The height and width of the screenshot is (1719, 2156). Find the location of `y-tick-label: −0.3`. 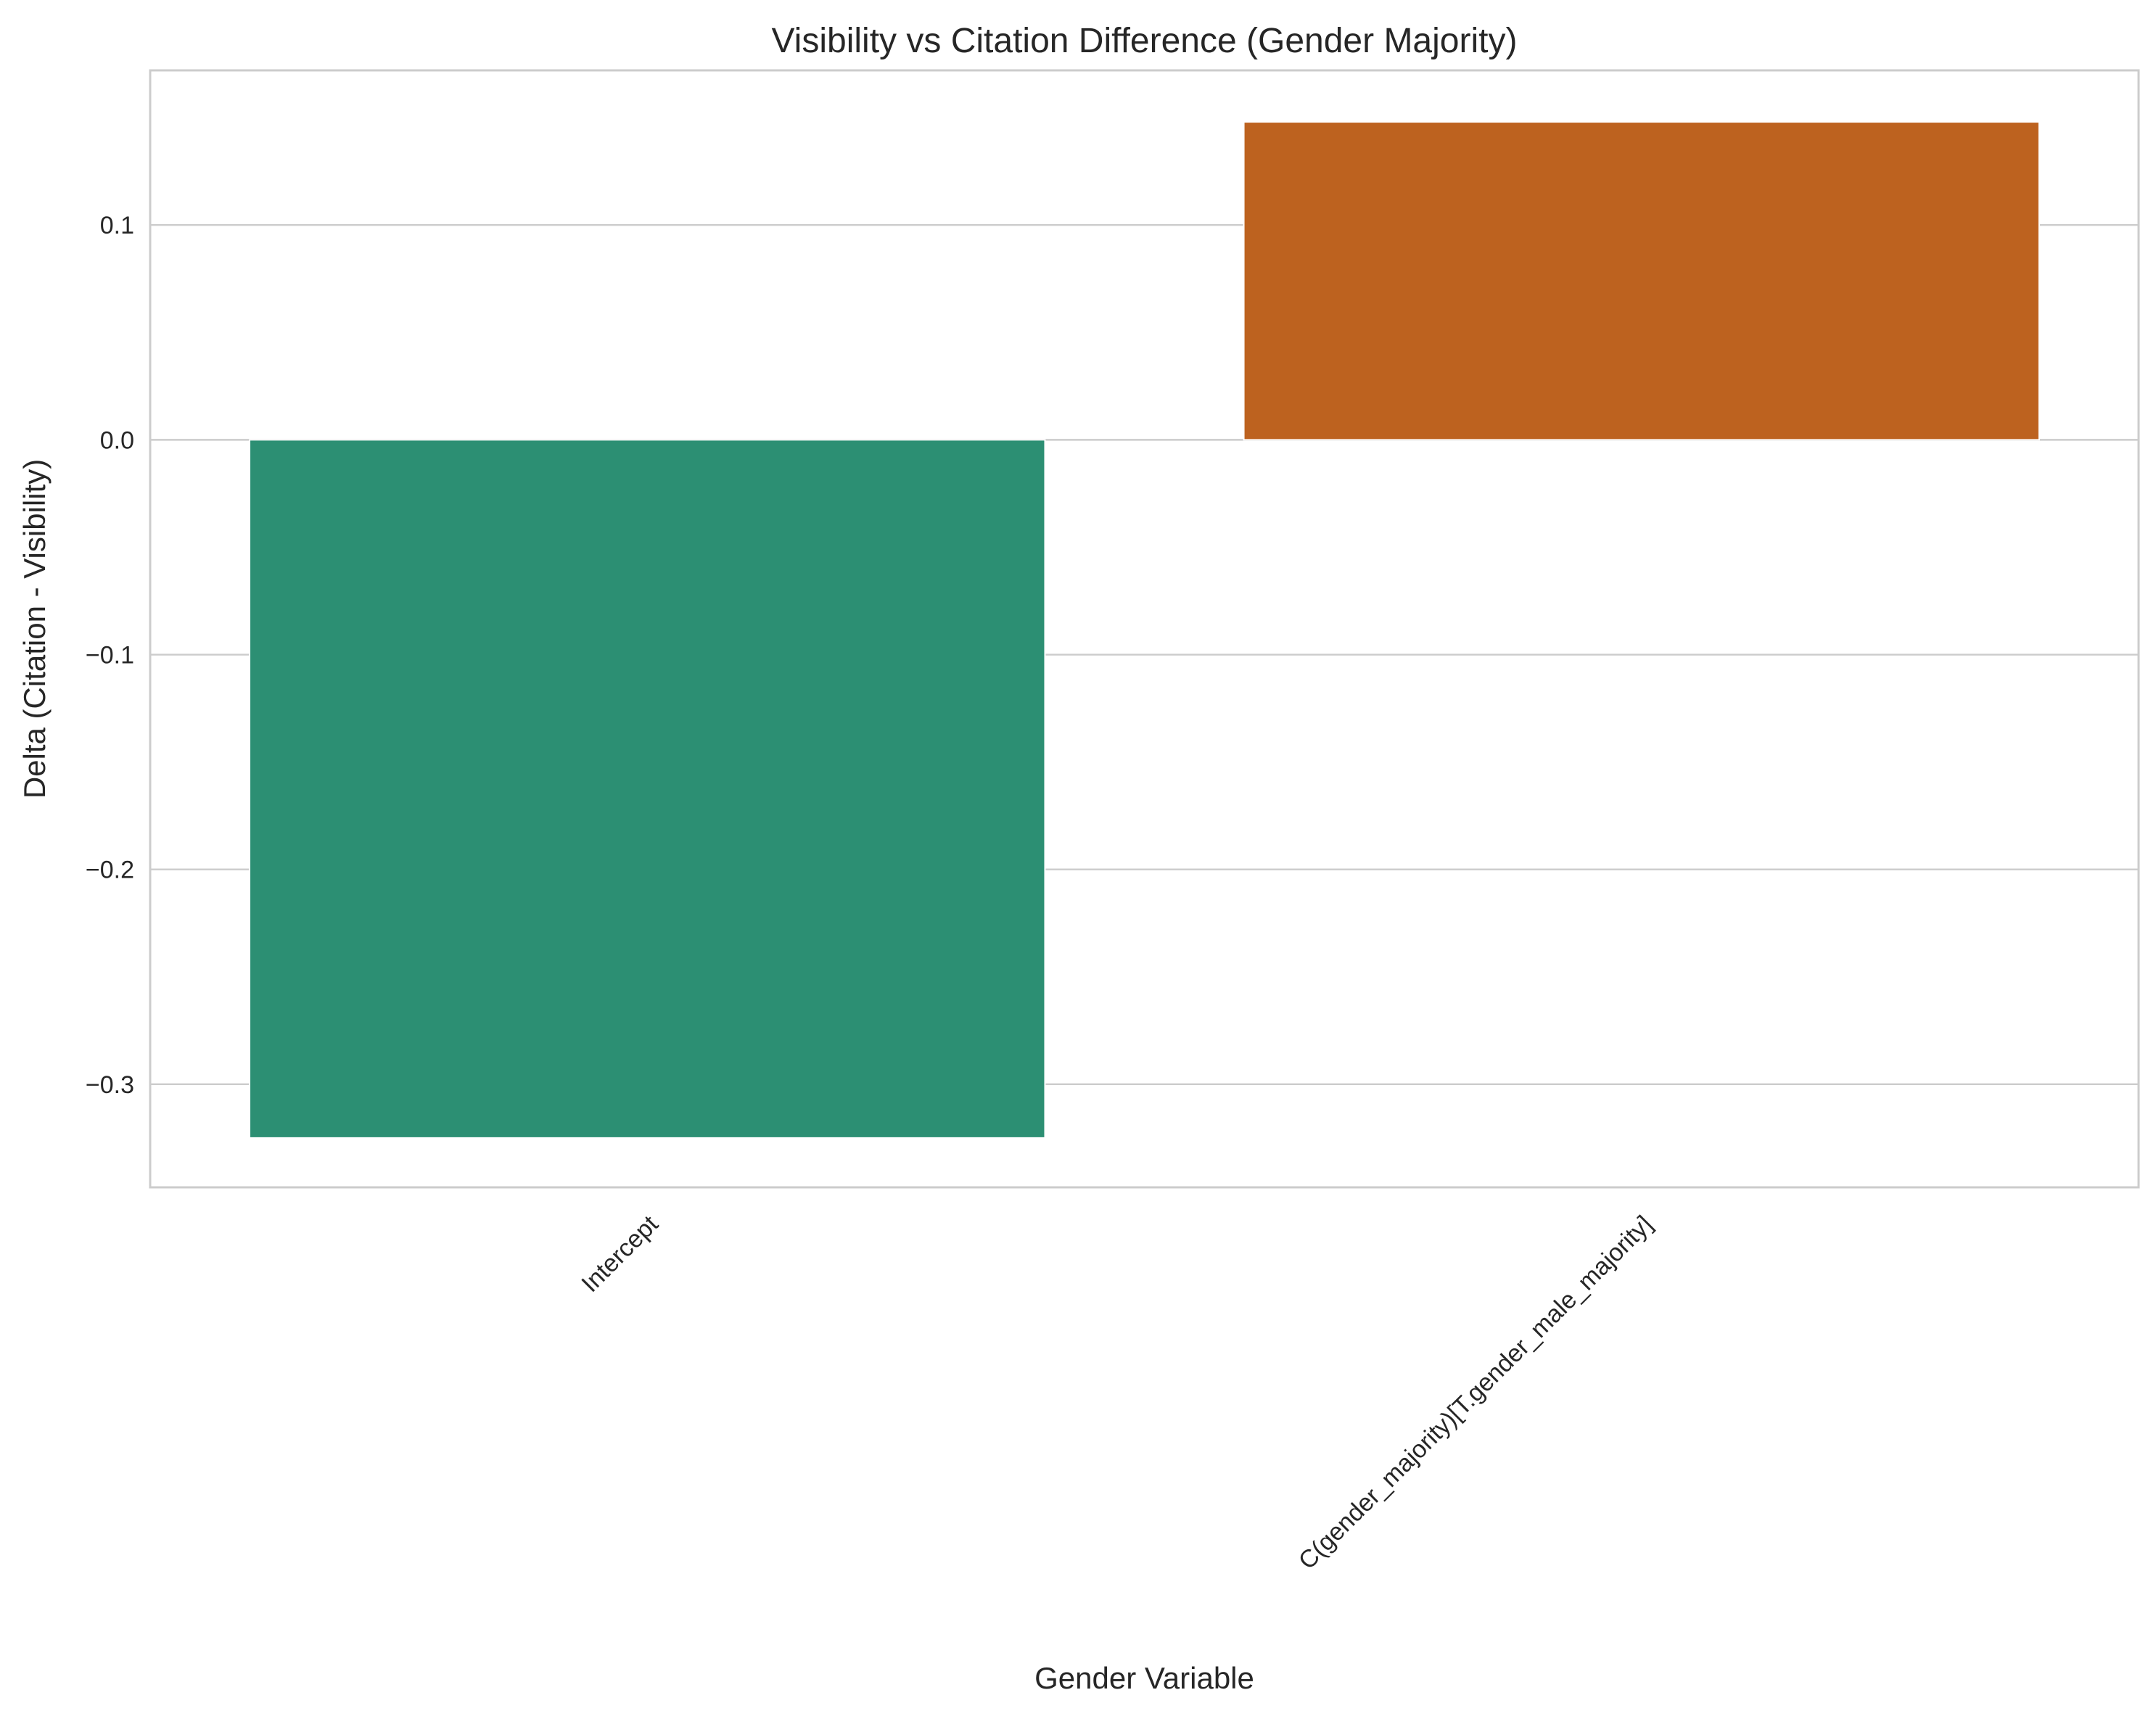

y-tick-label: −0.3 is located at coordinates (110, 1085).